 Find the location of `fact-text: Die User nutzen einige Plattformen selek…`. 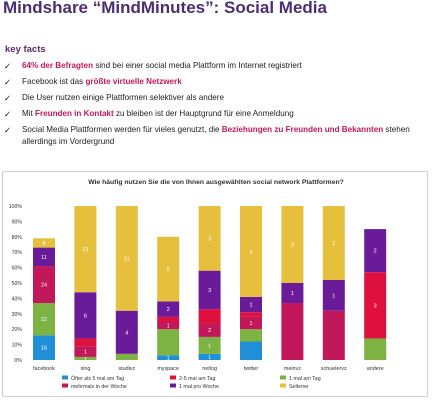

fact-text: Die User nutzen einige Plattformen selek… is located at coordinates (123, 97).